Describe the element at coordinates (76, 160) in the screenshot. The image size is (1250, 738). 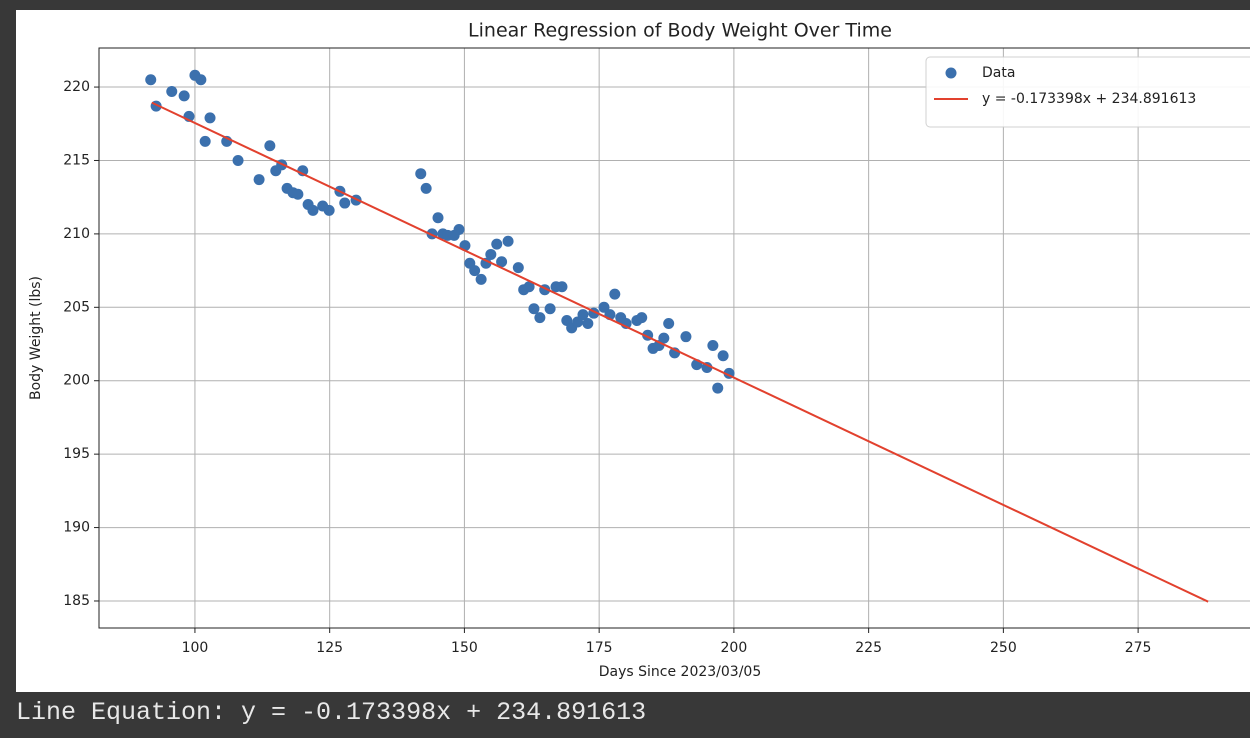
I see `y-tick-label: 215` at that location.